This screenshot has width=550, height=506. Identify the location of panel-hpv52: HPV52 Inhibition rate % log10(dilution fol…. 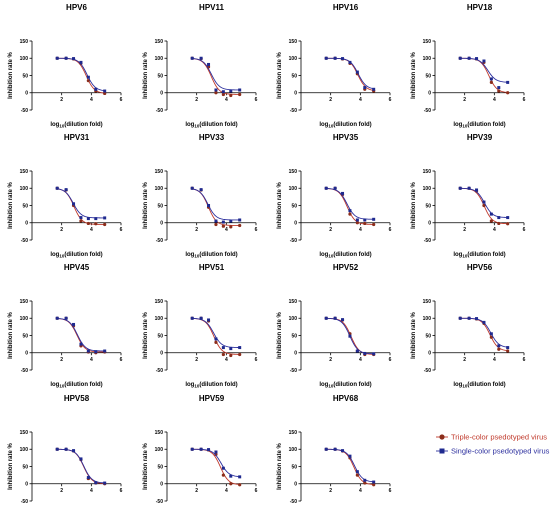
(334, 326).